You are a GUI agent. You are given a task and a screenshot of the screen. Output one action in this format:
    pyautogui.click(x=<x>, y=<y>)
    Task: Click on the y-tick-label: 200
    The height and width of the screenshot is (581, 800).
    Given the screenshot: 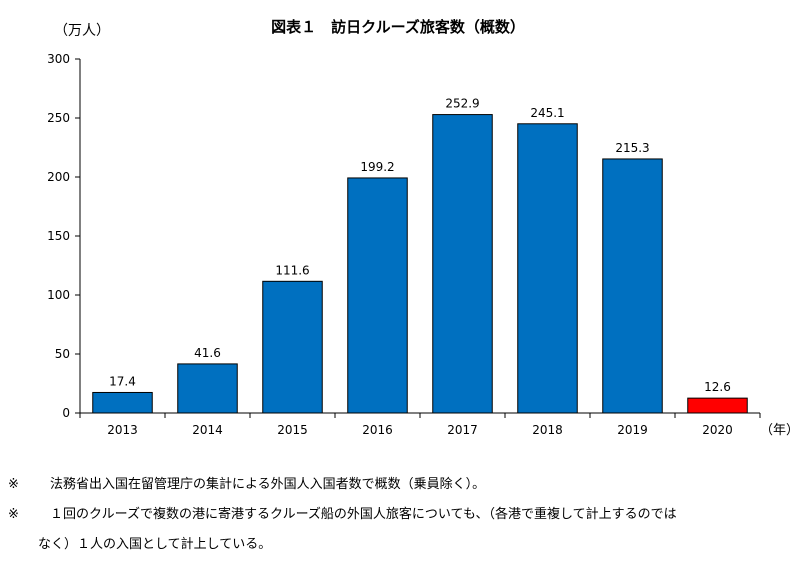 What is the action you would take?
    pyautogui.click(x=58, y=177)
    